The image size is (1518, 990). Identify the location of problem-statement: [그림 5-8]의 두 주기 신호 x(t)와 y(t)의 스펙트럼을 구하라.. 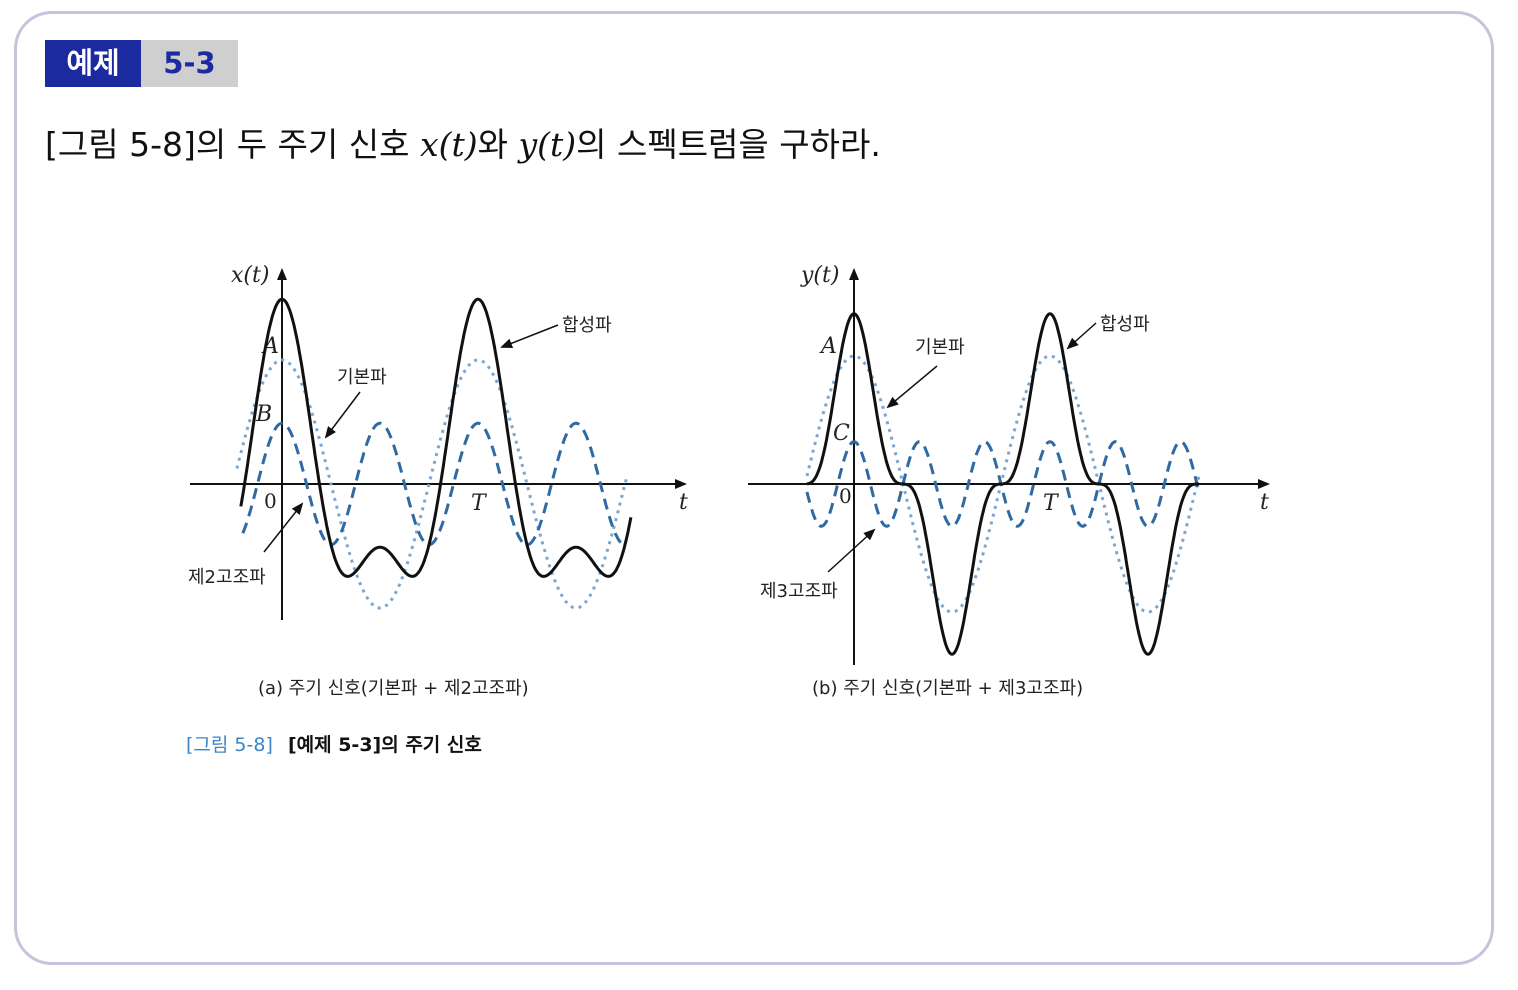
(463, 142).